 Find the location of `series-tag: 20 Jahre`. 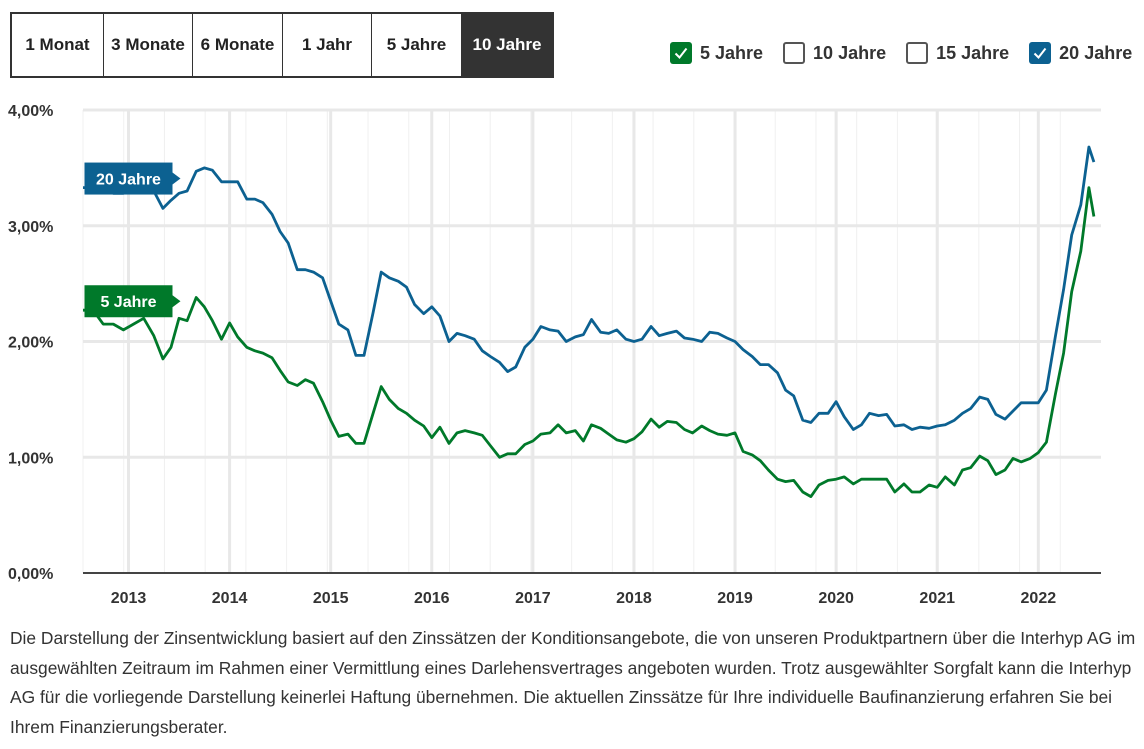

series-tag: 20 Jahre is located at coordinates (132, 178).